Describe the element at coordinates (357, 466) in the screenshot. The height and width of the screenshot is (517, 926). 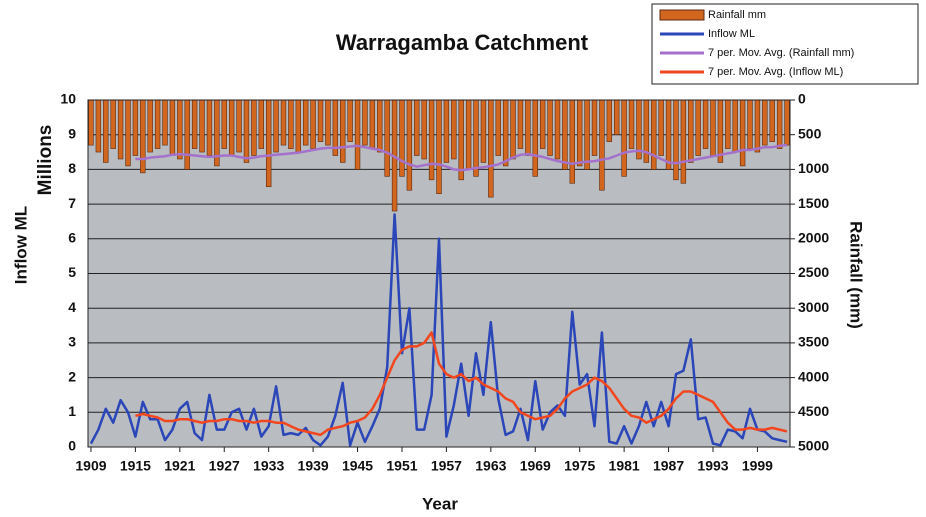
I see `x-tick-label: 1945` at that location.